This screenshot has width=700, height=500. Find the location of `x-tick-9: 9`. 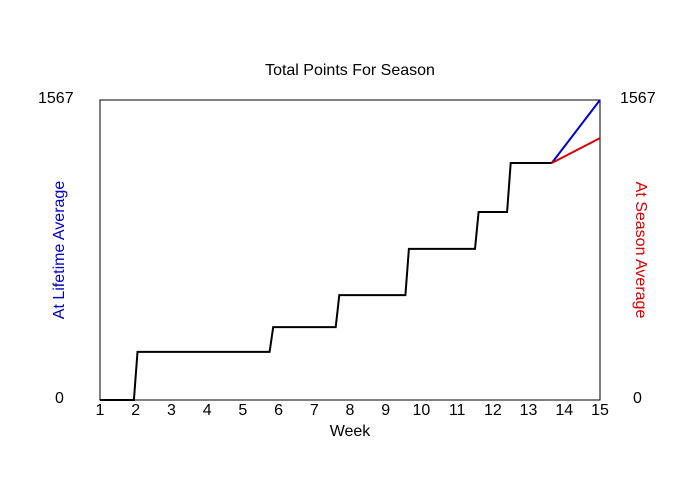

x-tick-9: 9 is located at coordinates (386, 410).